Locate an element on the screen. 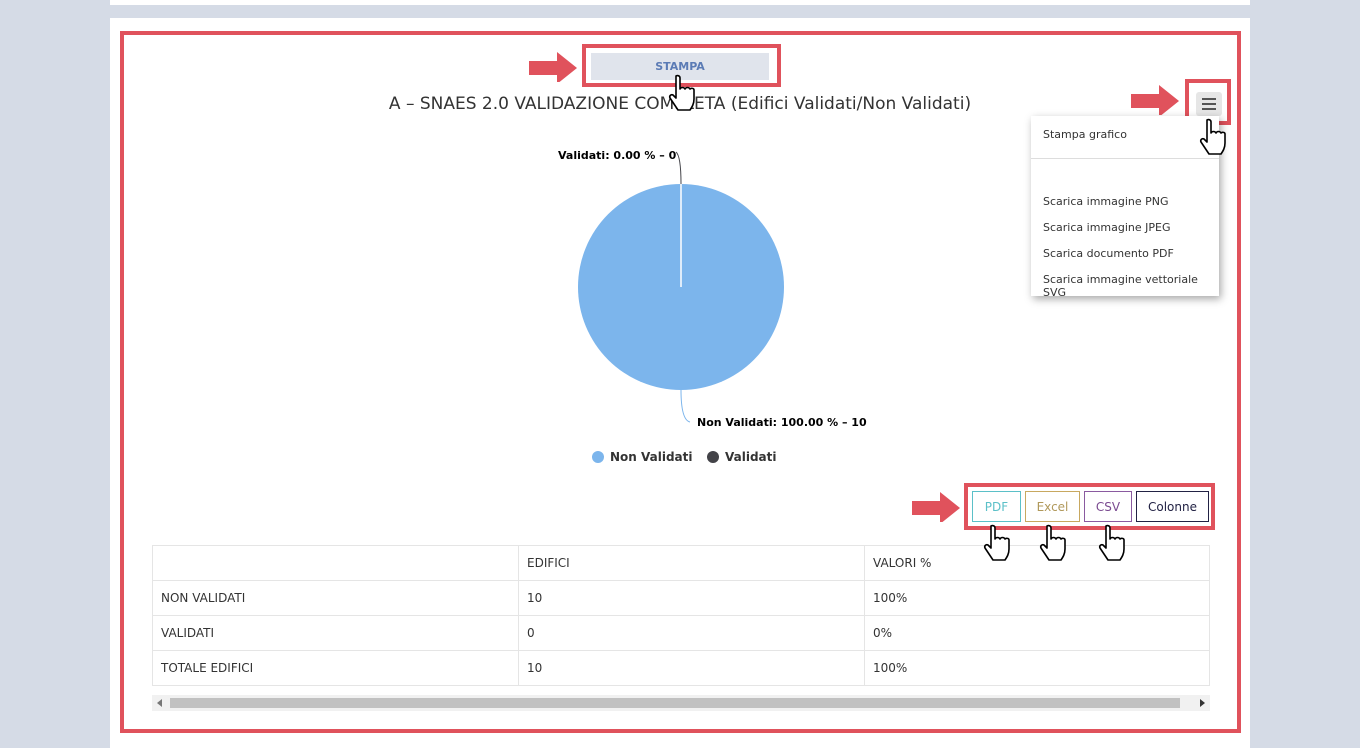 The width and height of the screenshot is (1360, 748). legend-item-validati: Validati is located at coordinates (742, 457).